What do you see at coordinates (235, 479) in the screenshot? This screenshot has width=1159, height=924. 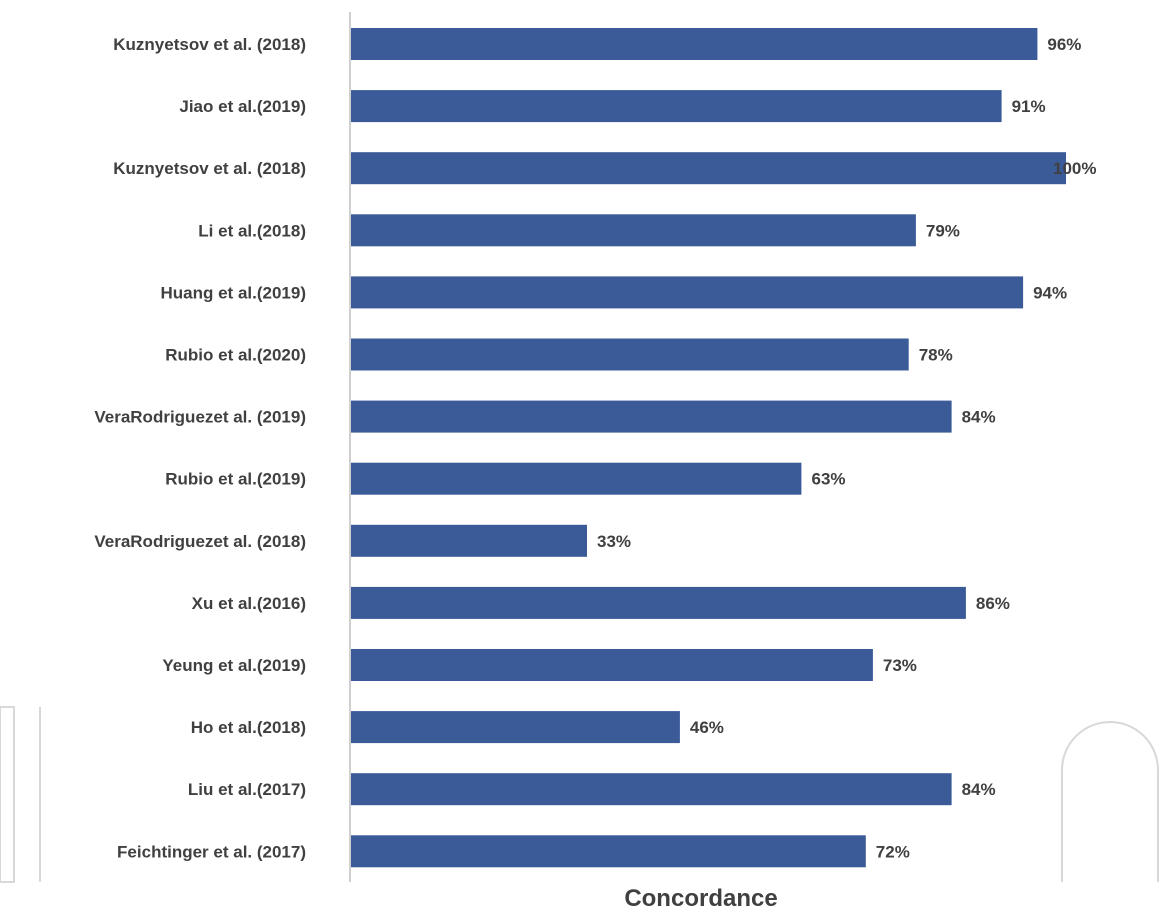 I see `category-label: Rubio et al.(2019)` at bounding box center [235, 479].